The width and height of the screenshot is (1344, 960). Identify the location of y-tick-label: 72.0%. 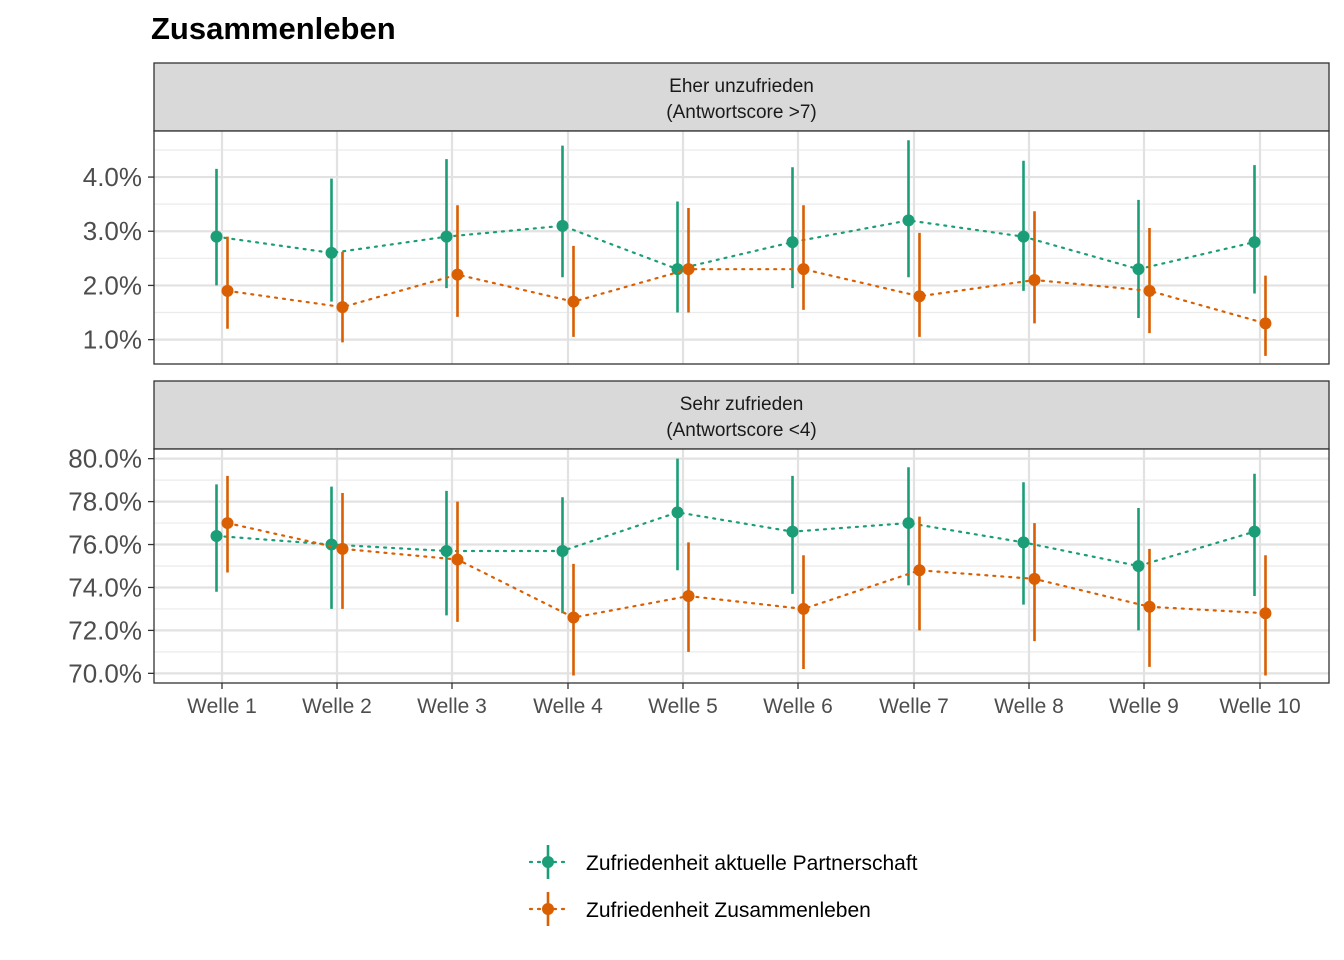
(105, 630).